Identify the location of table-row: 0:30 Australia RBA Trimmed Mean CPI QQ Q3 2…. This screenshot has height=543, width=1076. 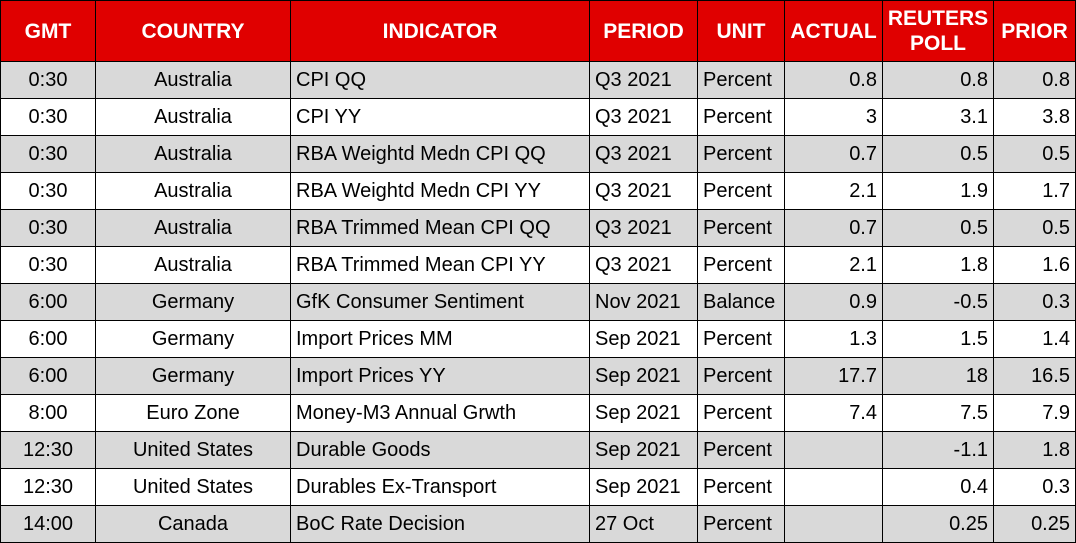
(538, 228).